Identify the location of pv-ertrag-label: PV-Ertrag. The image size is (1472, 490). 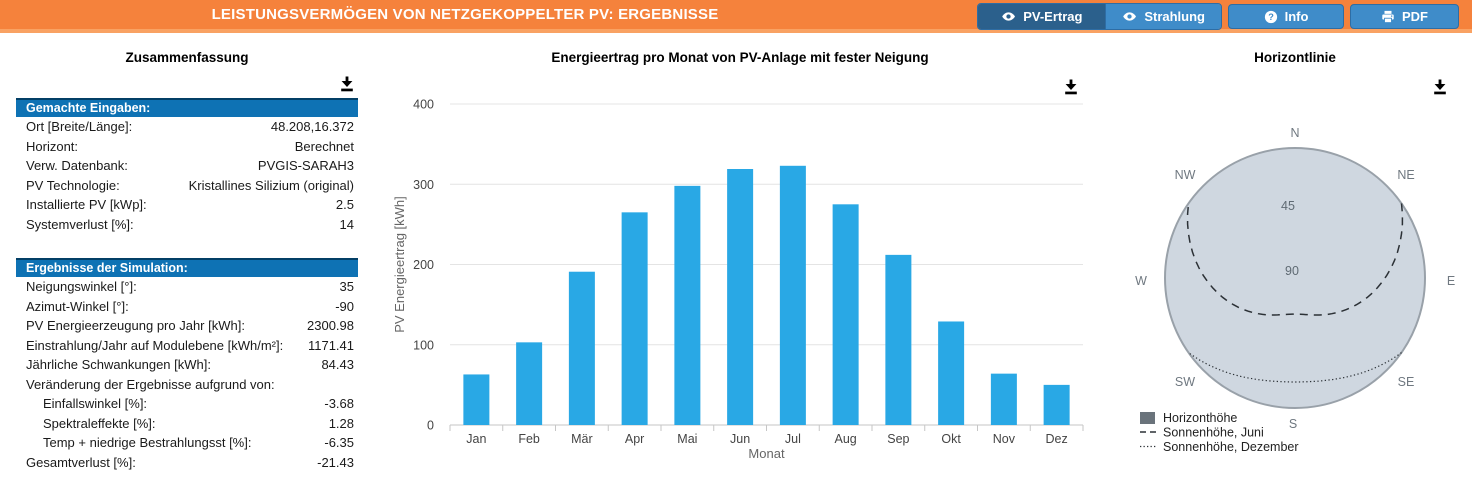
(1053, 16).